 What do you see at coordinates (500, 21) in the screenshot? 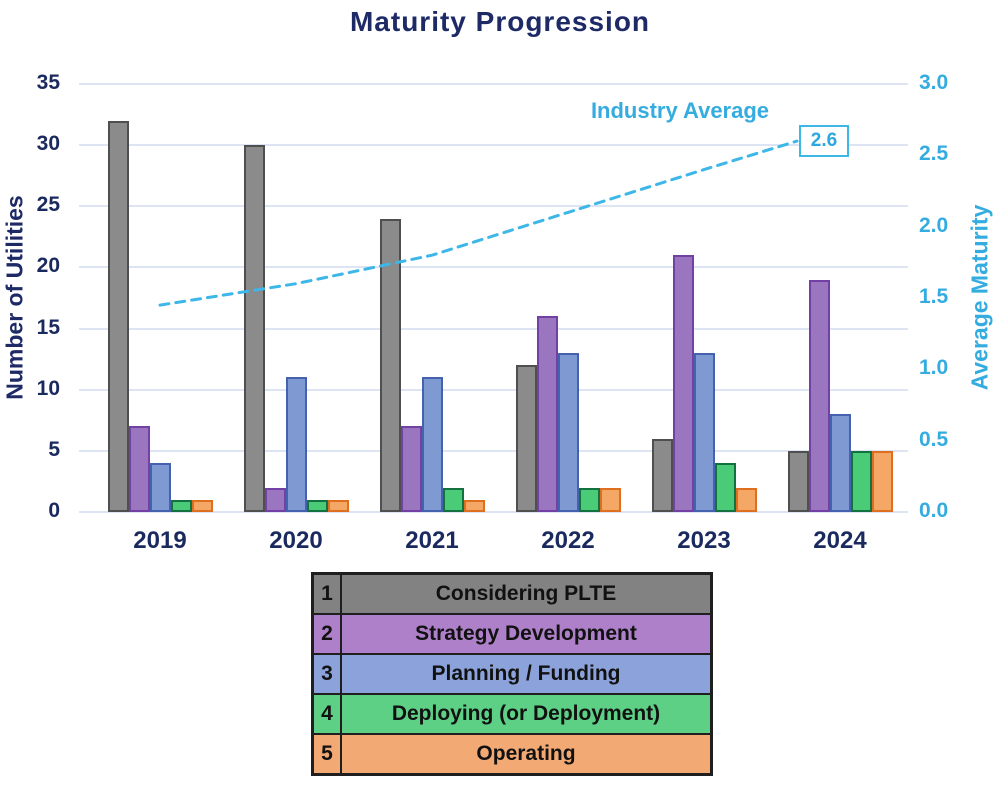
I see `chart-title: Maturity Progression` at bounding box center [500, 21].